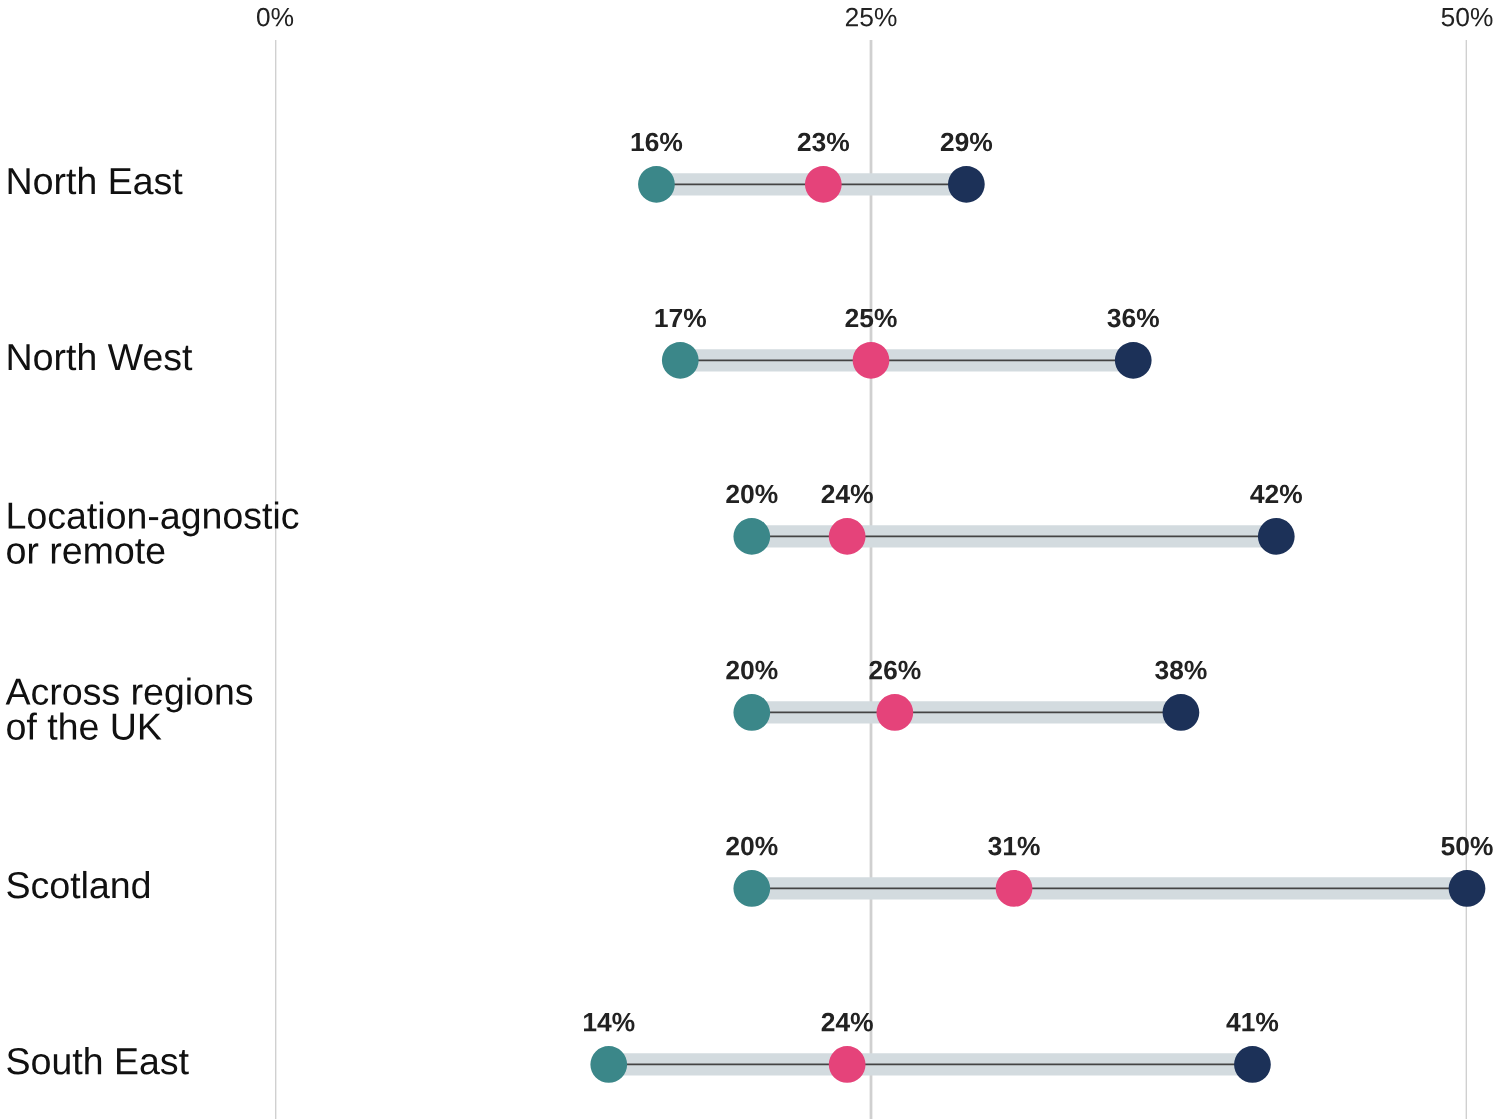  I want to click on data-label: 16%, so click(657, 142).